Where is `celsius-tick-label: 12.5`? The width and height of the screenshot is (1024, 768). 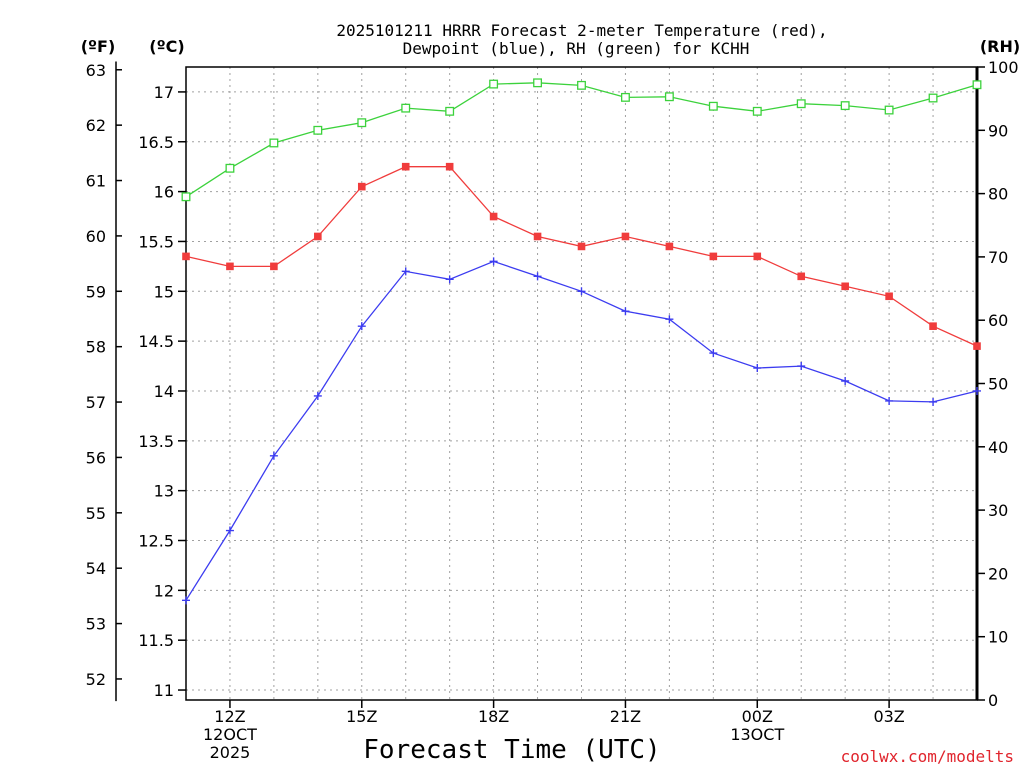
celsius-tick-label: 12.5 is located at coordinates (156, 541).